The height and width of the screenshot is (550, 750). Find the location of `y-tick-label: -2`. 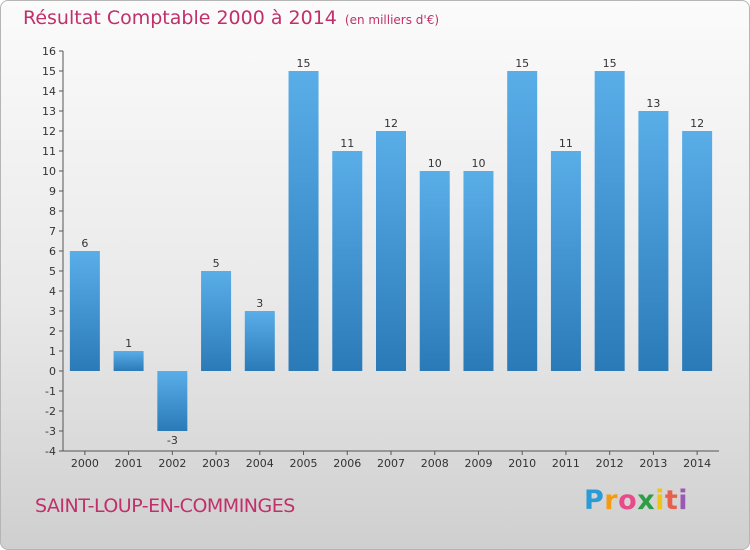

y-tick-label: -2 is located at coordinates (50, 411).